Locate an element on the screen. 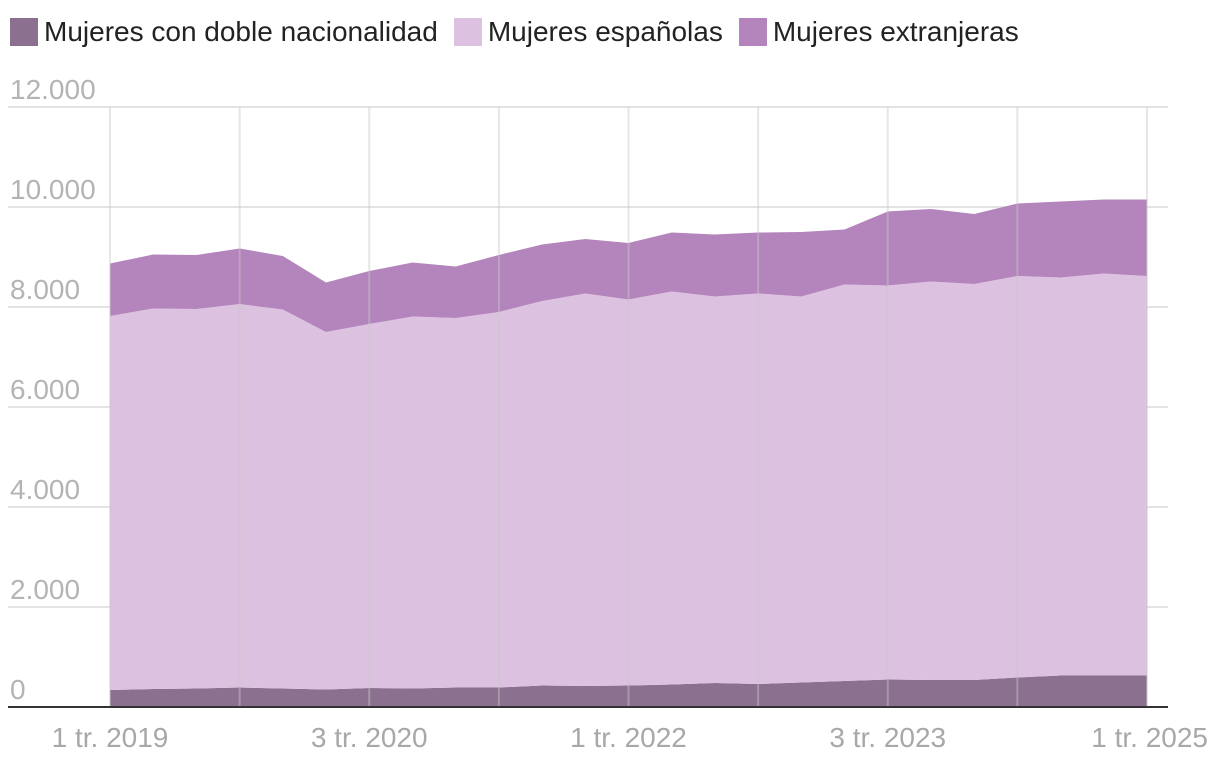 The image size is (1220, 760). legend-swatch-doble-nacionalidad is located at coordinates (24, 32).